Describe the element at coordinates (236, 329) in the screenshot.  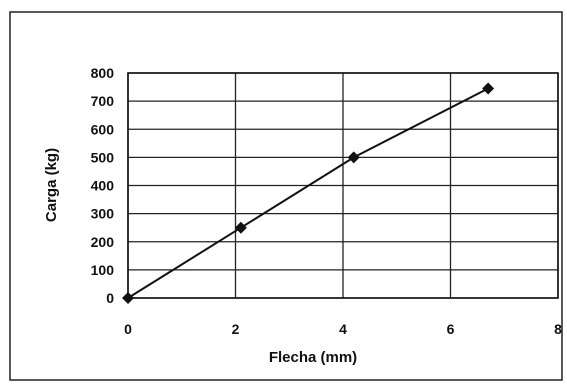
I see `x-tick-label: 2` at that location.